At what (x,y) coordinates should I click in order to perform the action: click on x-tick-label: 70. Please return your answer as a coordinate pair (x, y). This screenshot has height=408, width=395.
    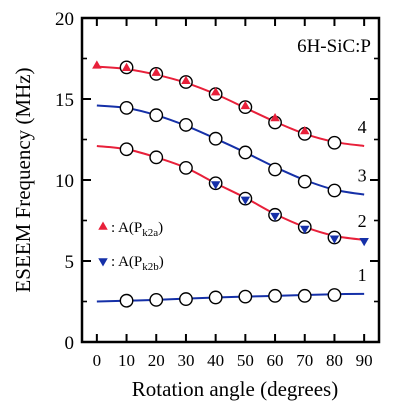
    Looking at the image, I should click on (304, 360).